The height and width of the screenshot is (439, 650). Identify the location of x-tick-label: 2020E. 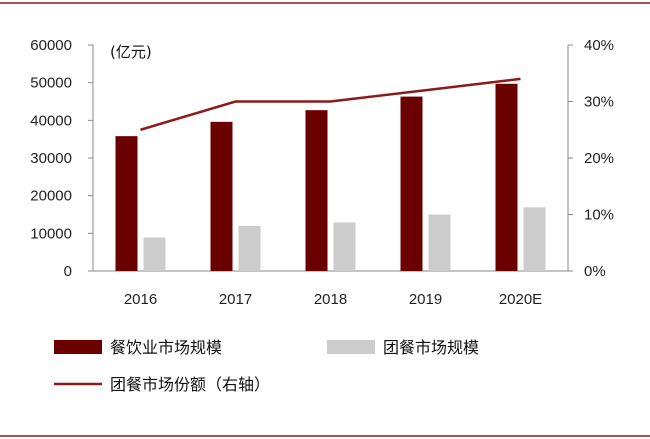
(520, 299).